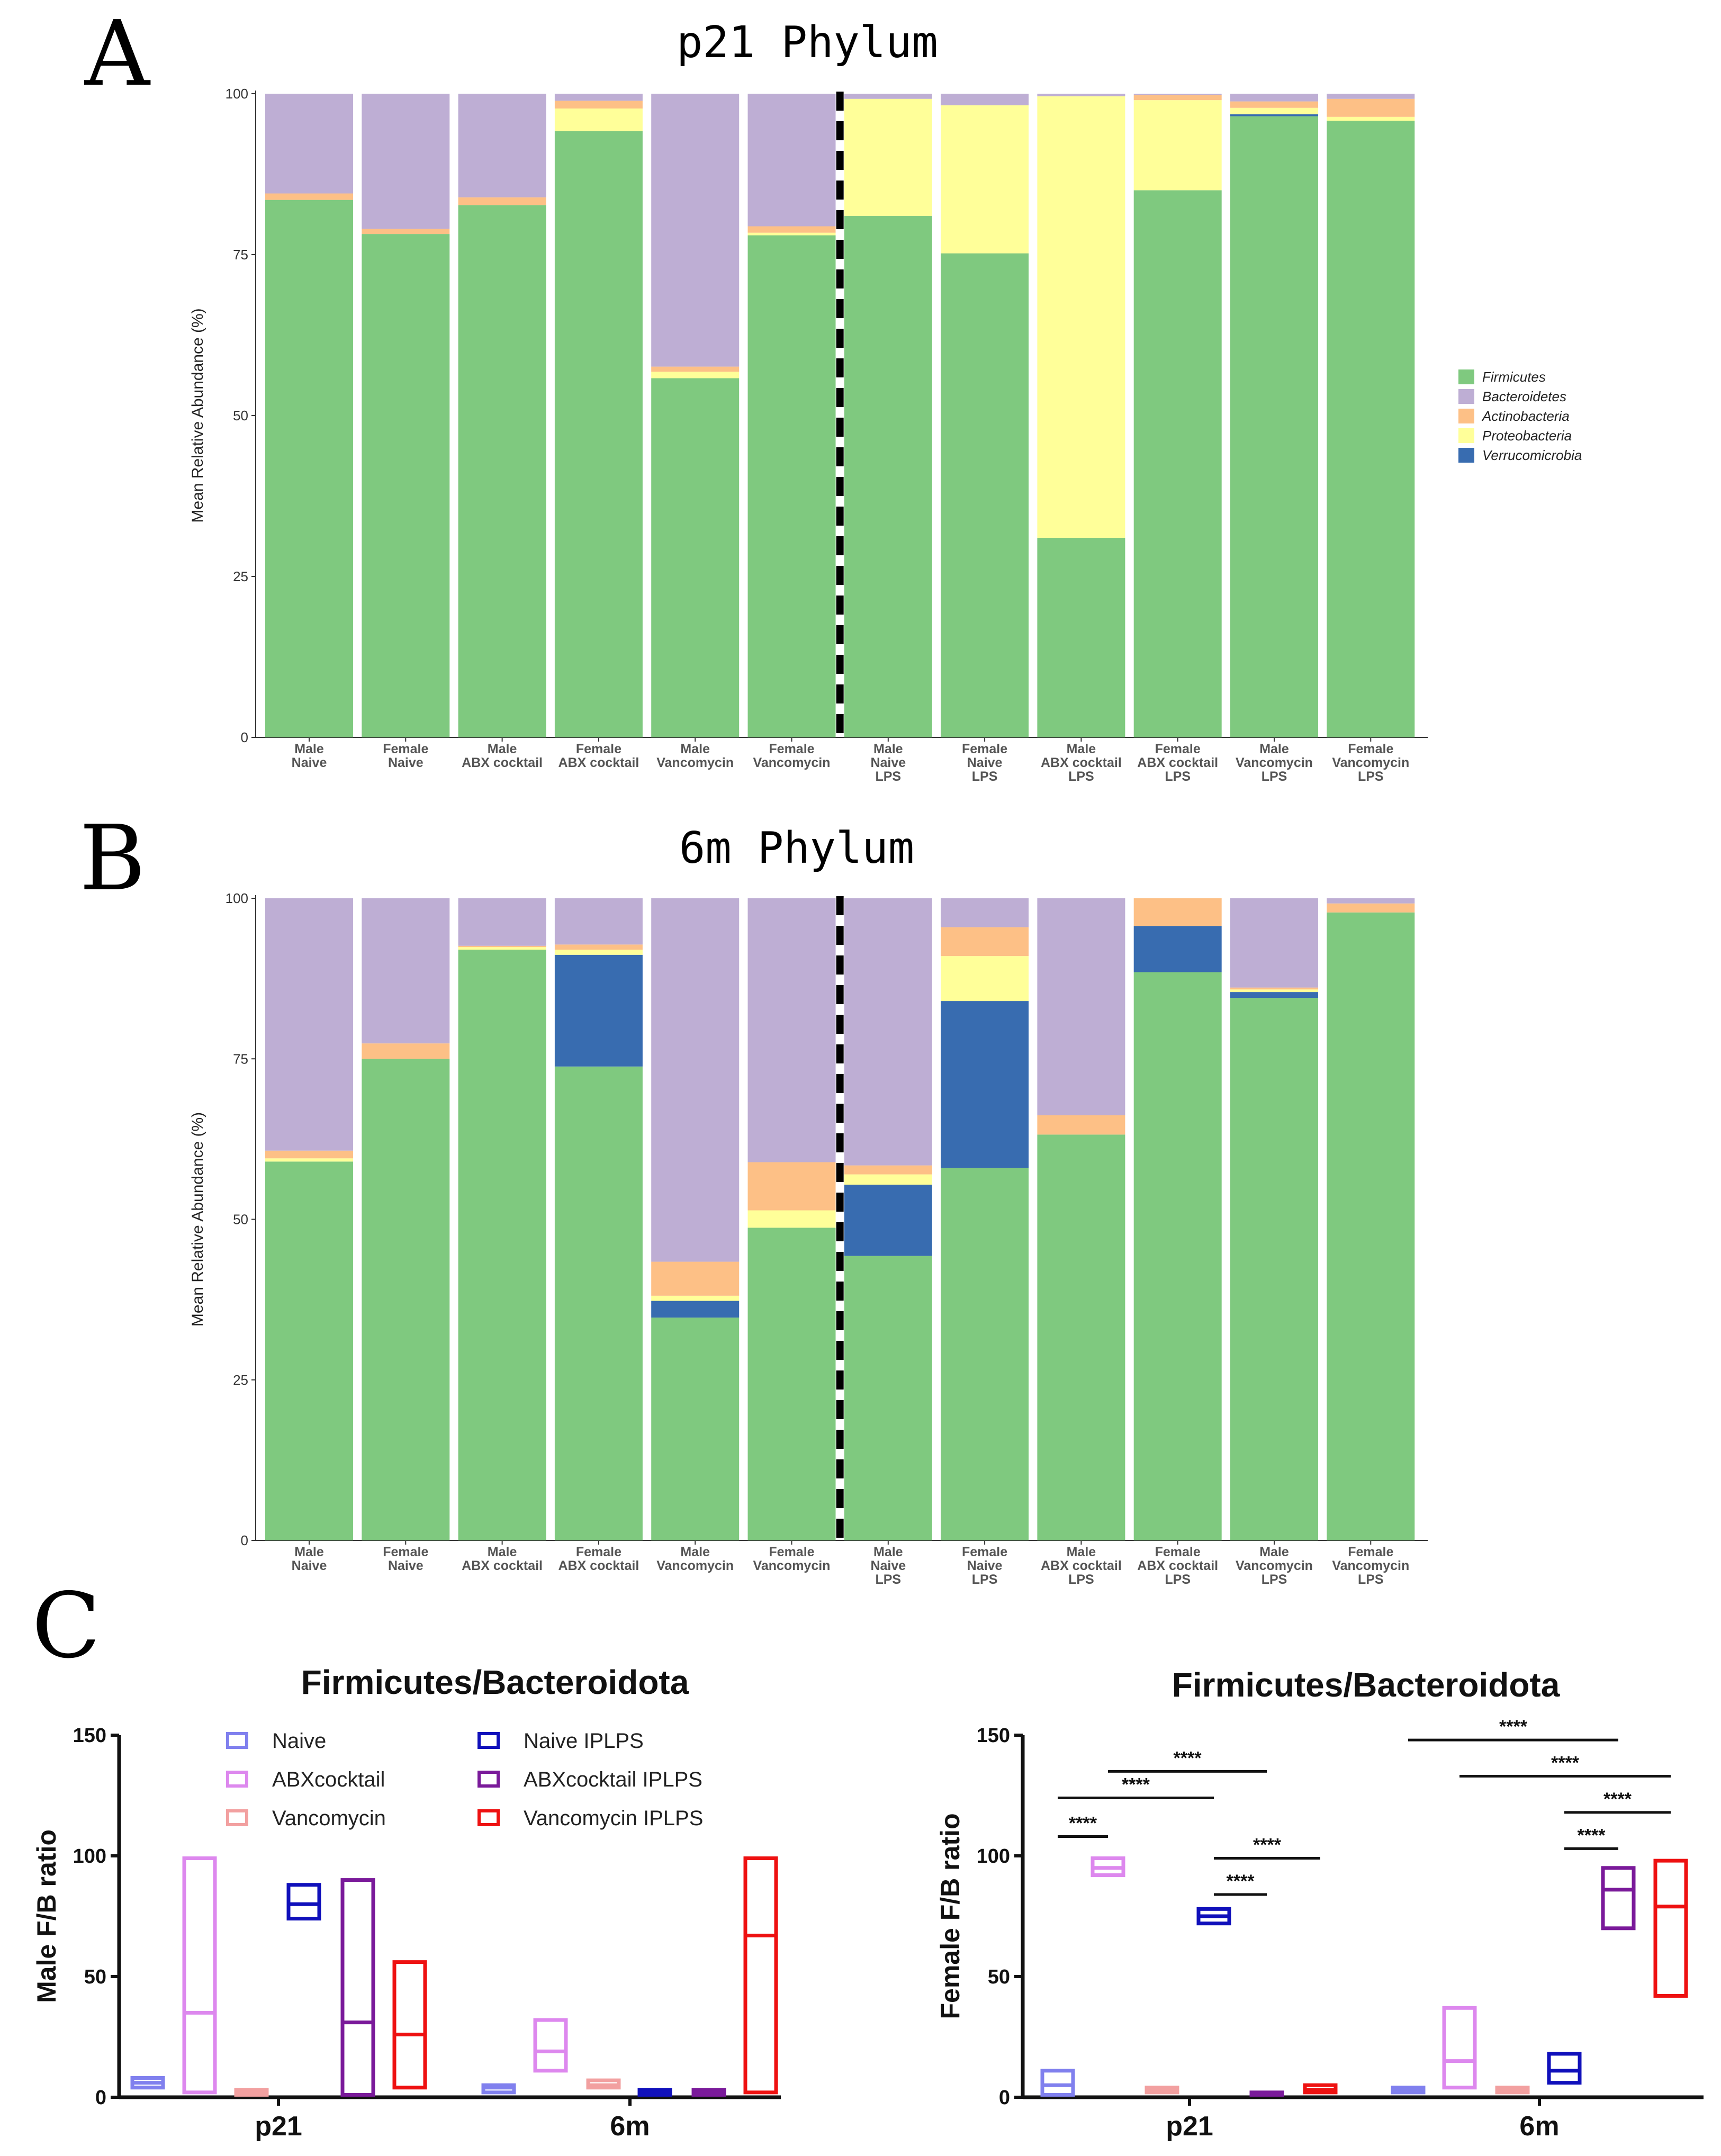 This screenshot has width=1721, height=2156. I want to click on legend-swatch-naive-iplps, so click(489, 1741).